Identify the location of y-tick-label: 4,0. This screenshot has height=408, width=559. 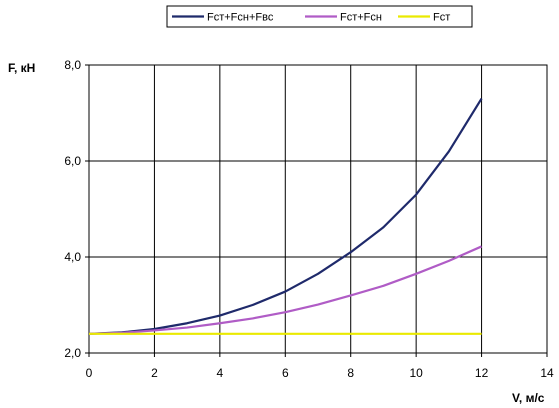
(72, 257).